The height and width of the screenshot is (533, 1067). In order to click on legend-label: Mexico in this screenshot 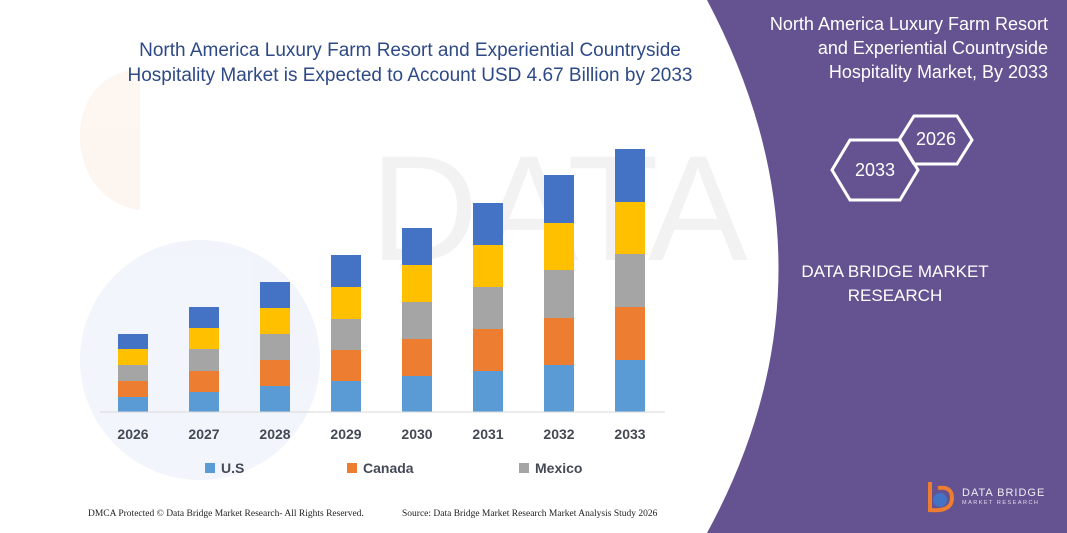, I will do `click(559, 468)`.